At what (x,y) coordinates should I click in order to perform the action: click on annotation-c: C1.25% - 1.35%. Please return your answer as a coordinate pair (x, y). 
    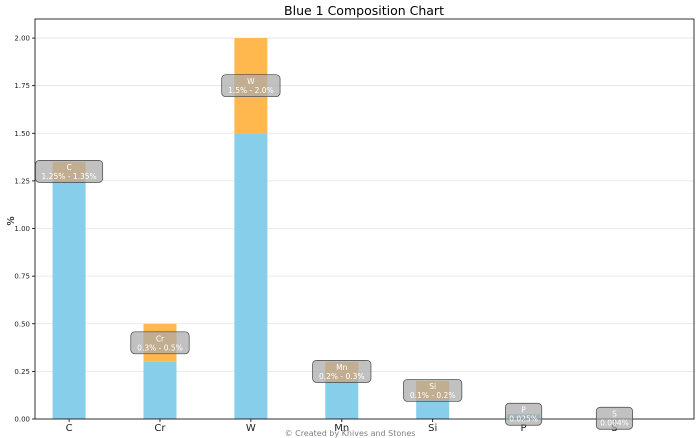
    Looking at the image, I should click on (69, 171).